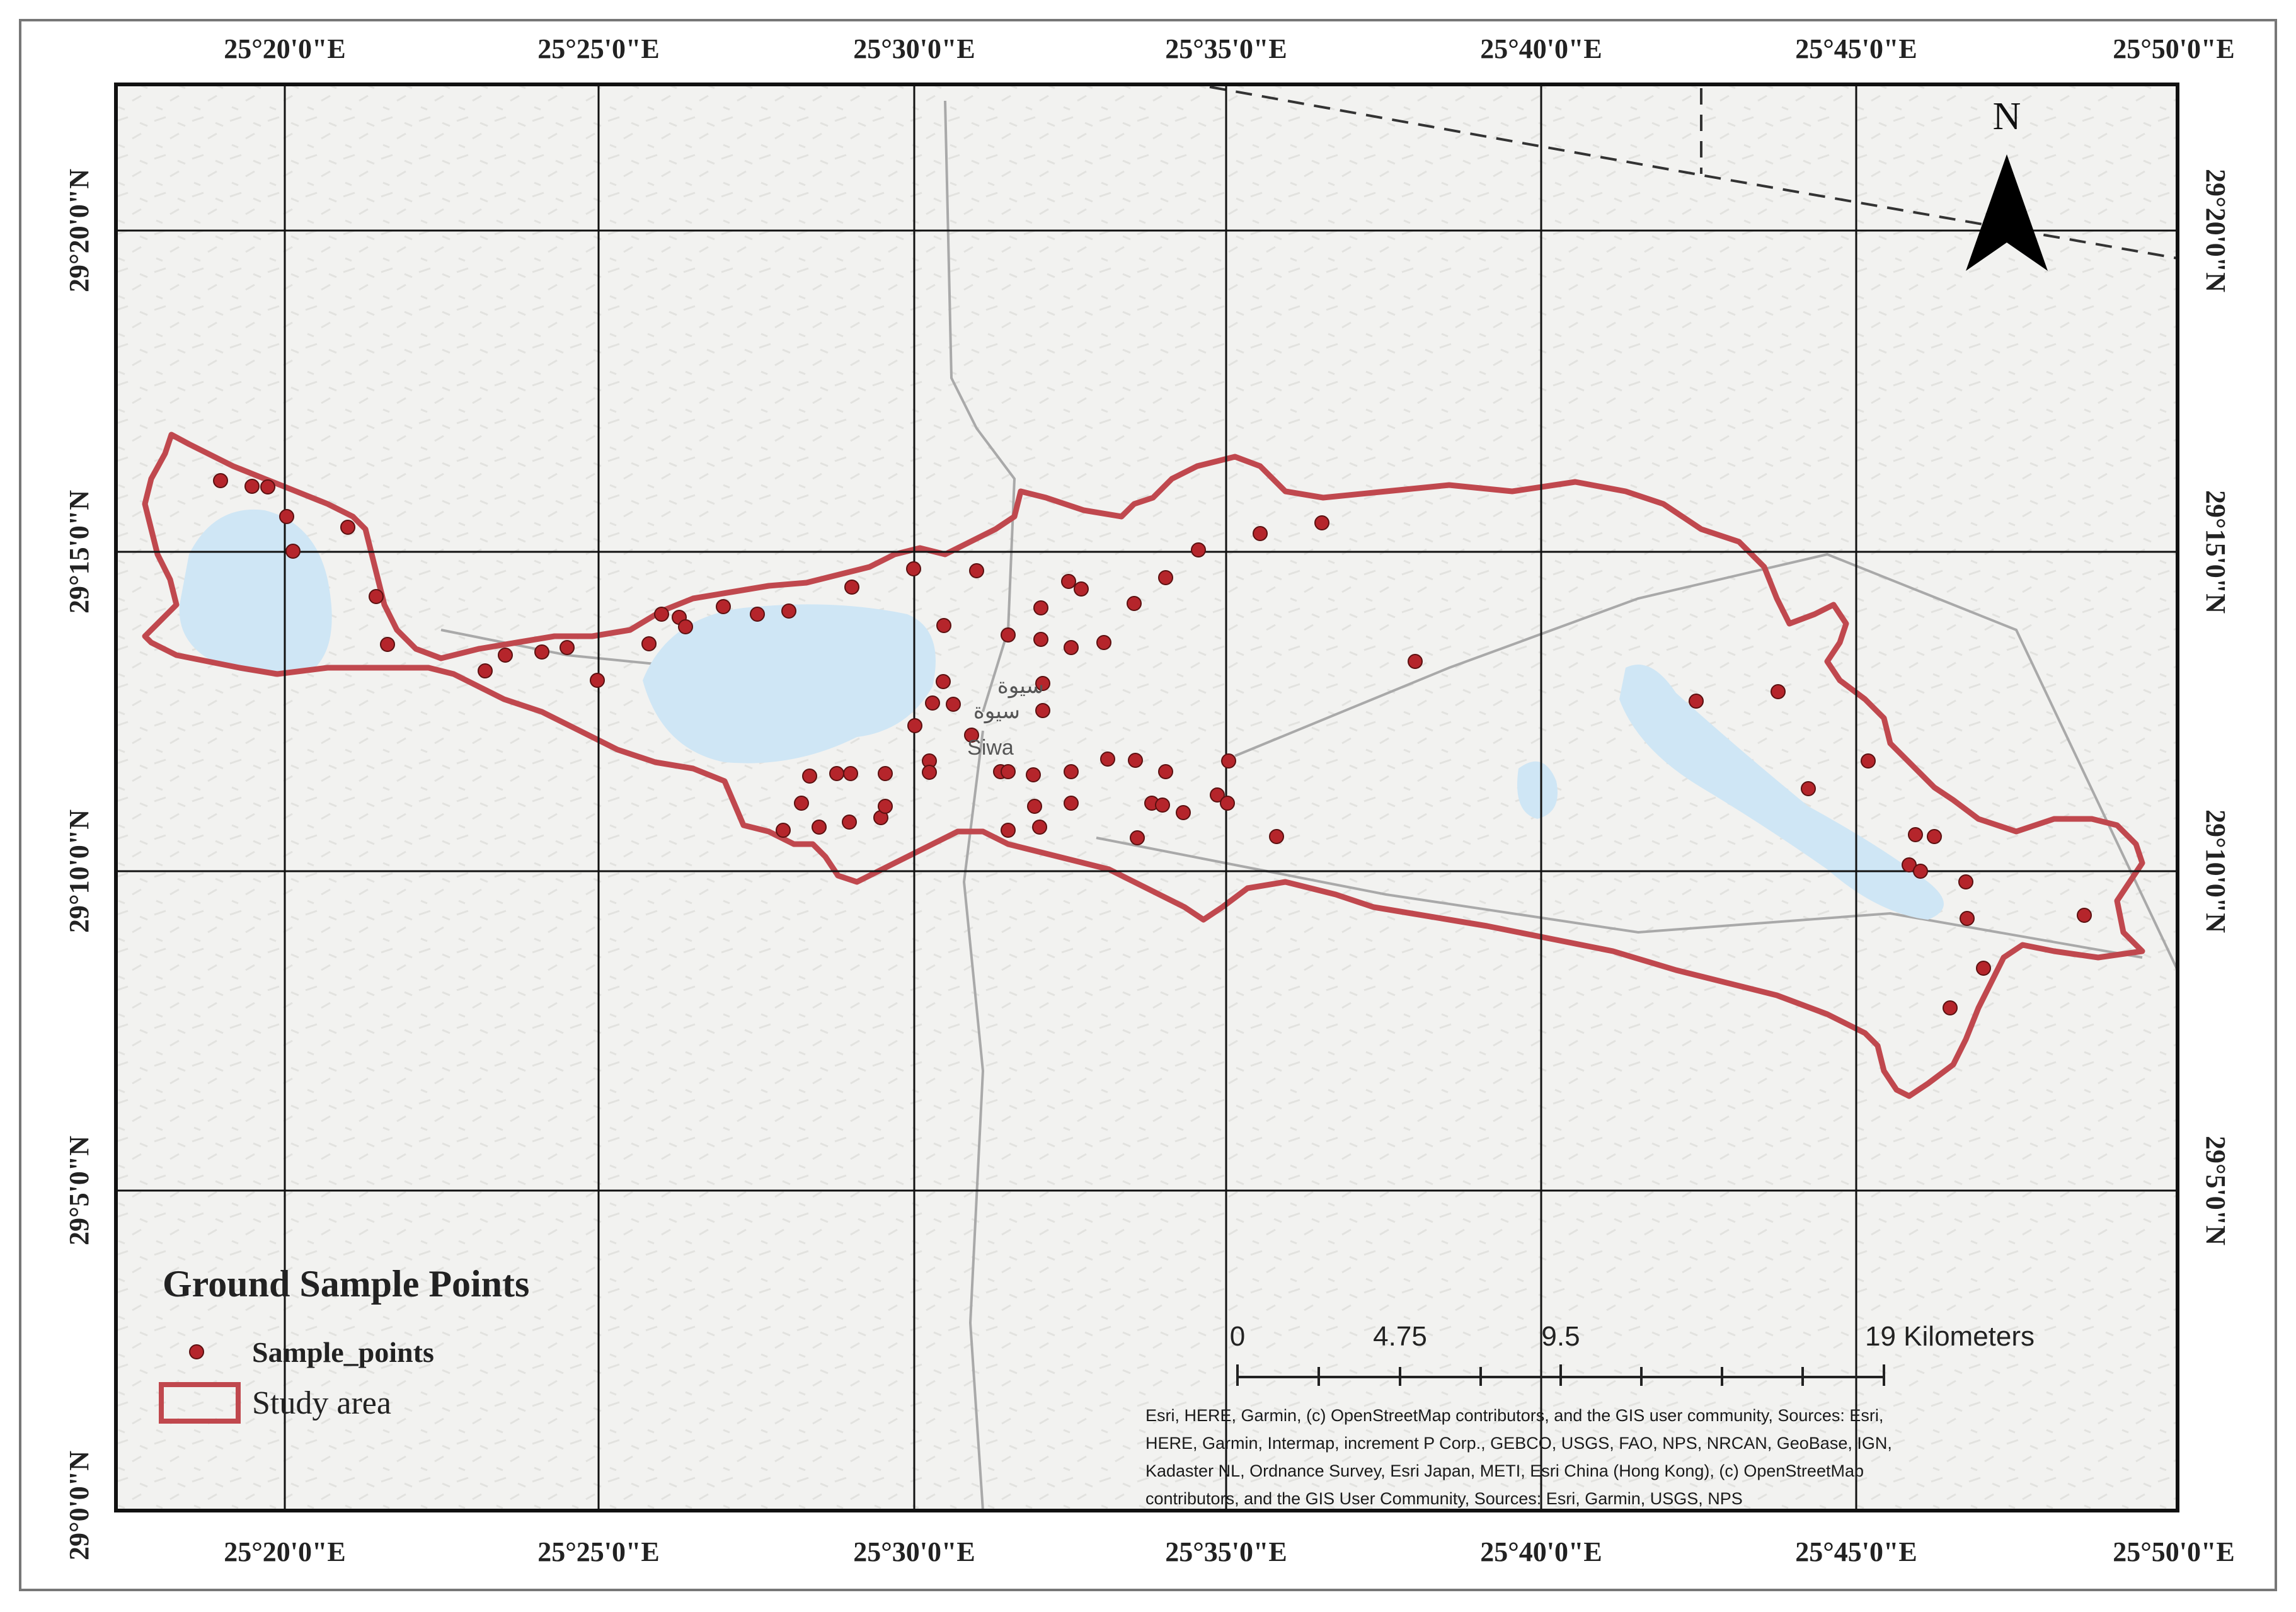 The width and height of the screenshot is (2296, 1612). What do you see at coordinates (2007, 116) in the screenshot?
I see `north-arrow-label: N` at bounding box center [2007, 116].